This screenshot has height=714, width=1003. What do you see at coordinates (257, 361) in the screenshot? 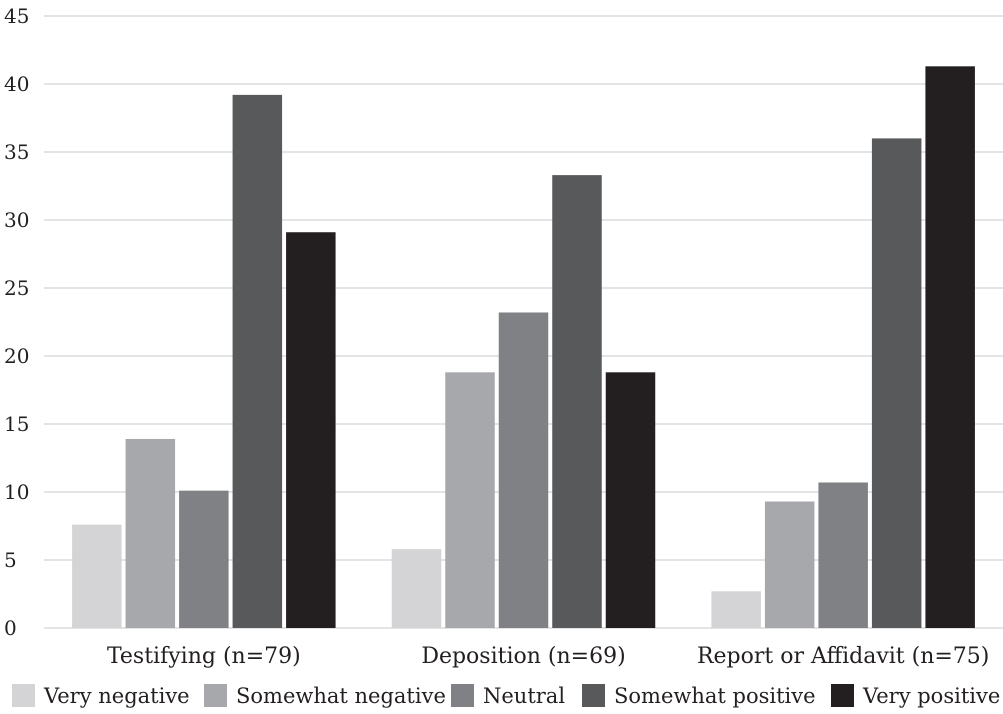
I see `bar-1-somewhat-positive` at bounding box center [257, 361].